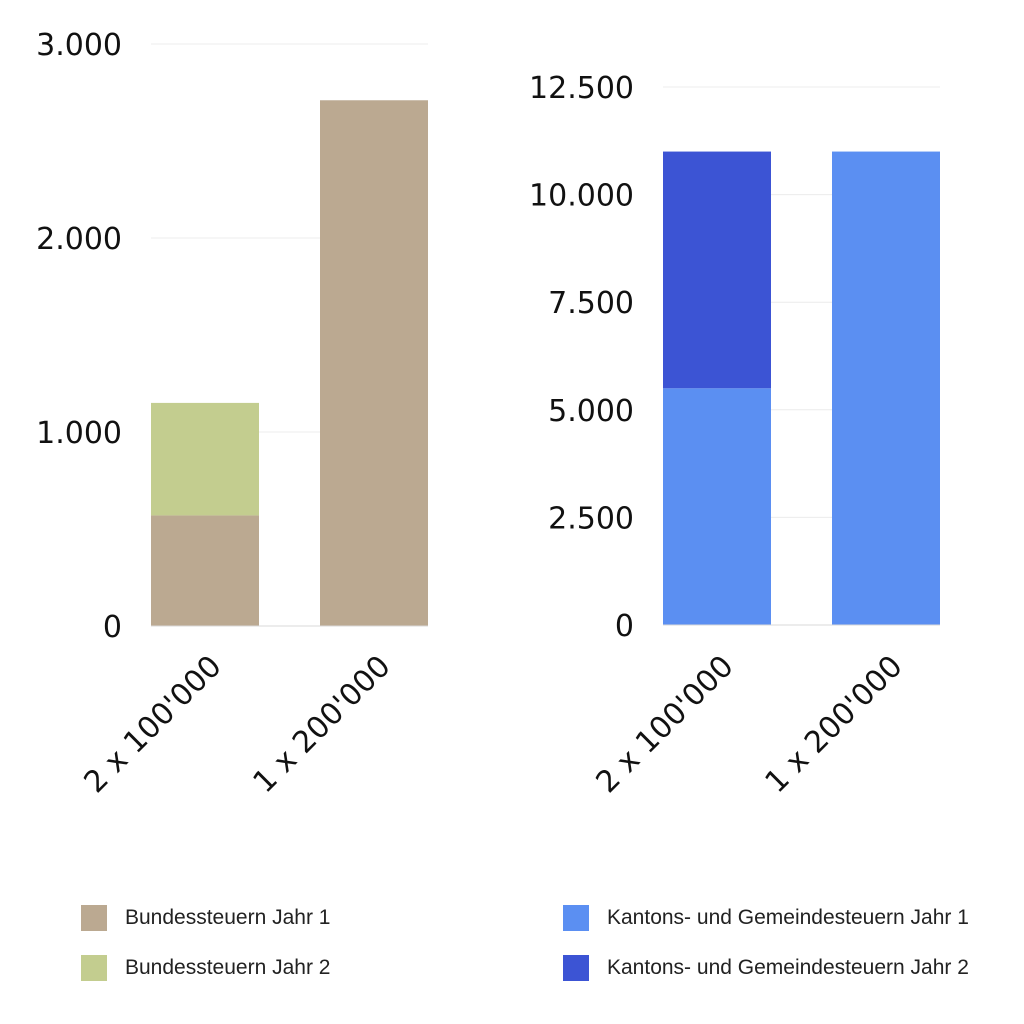 The height and width of the screenshot is (1024, 1024). I want to click on y-tick-label: 7.500, so click(591, 303).